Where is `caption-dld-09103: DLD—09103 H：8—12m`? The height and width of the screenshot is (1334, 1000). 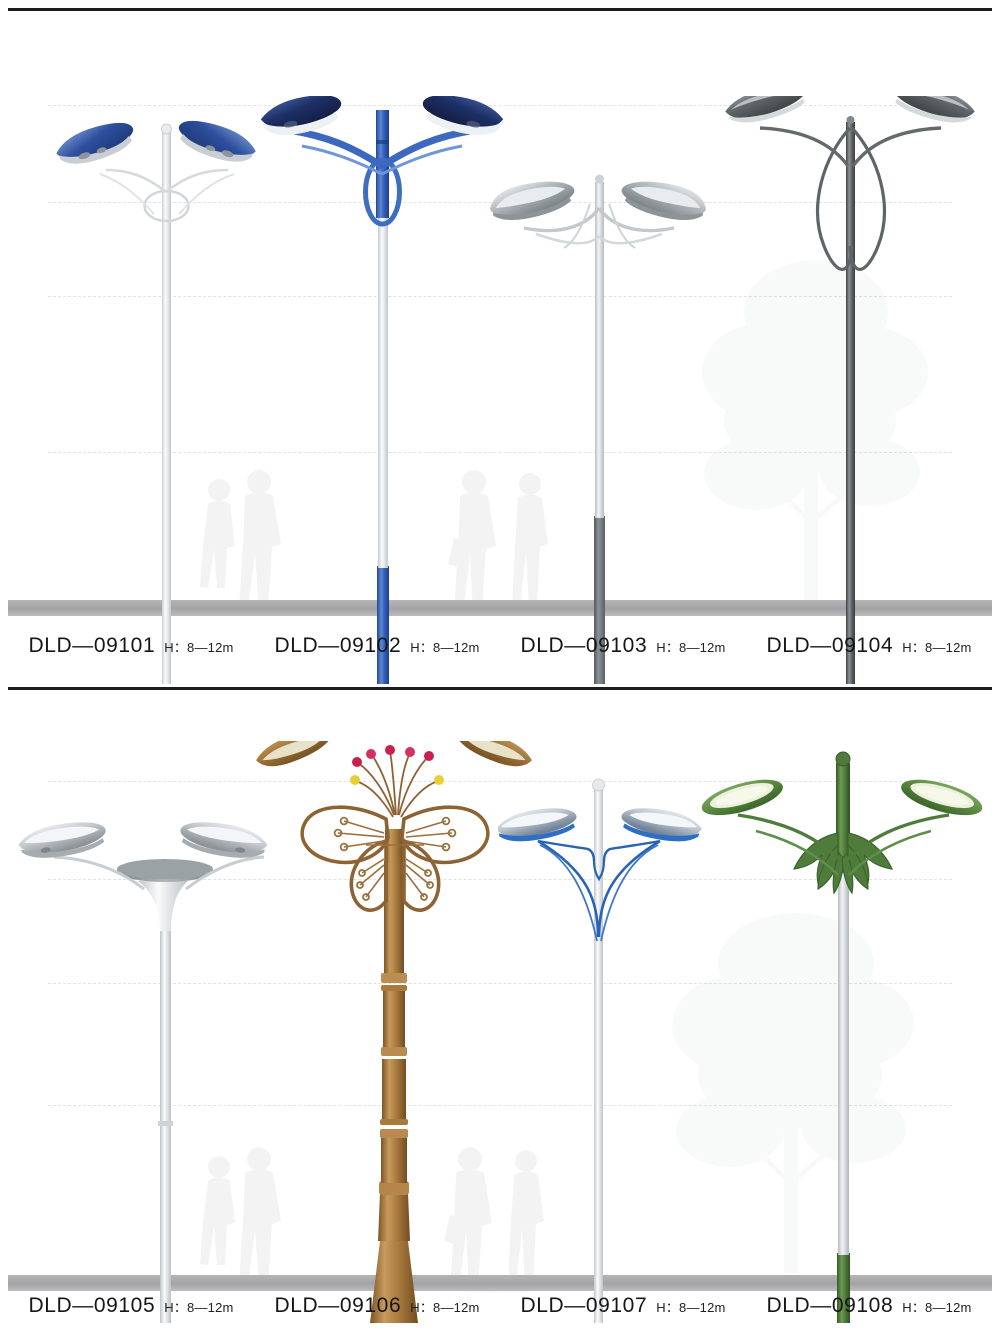
caption-dld-09103: DLD—09103 H：8—12m is located at coordinates (623, 646).